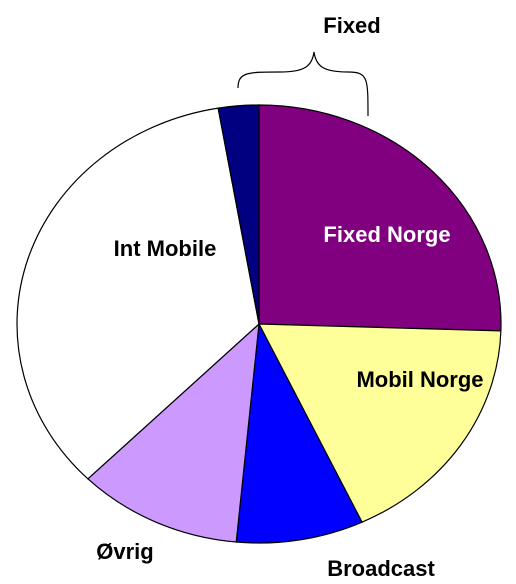 The height and width of the screenshot is (584, 516). I want to click on slice-label: Broadcast, so click(381, 568).